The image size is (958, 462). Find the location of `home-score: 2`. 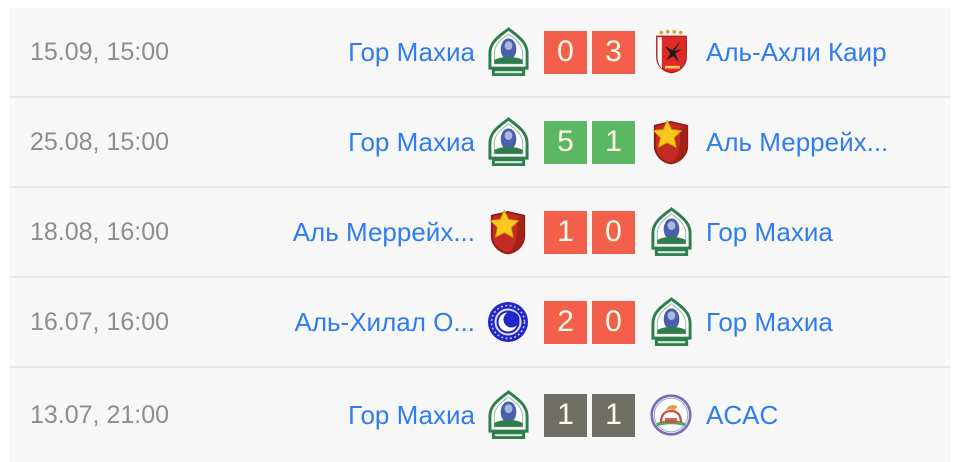

home-score: 2 is located at coordinates (565, 322).